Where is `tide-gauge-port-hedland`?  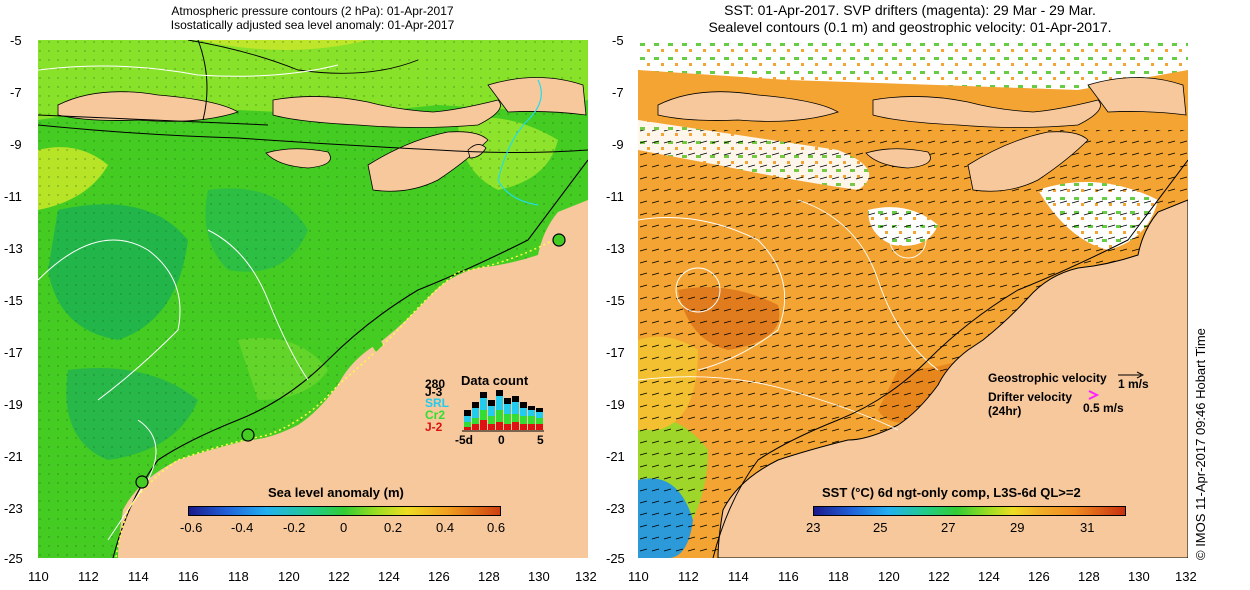
tide-gauge-port-hedland is located at coordinates (248, 435).